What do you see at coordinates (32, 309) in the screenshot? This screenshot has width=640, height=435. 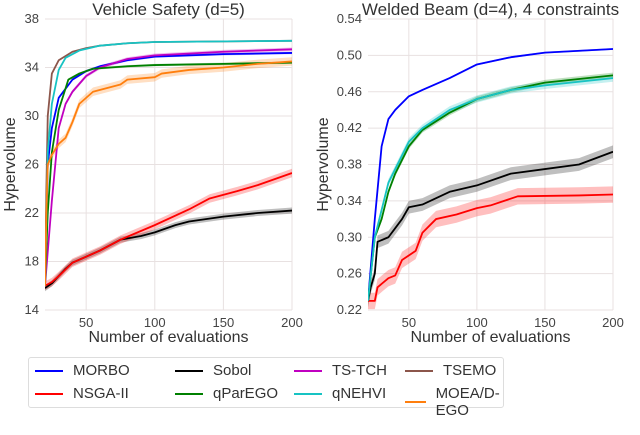 I see `y-tick-label: 14` at bounding box center [32, 309].